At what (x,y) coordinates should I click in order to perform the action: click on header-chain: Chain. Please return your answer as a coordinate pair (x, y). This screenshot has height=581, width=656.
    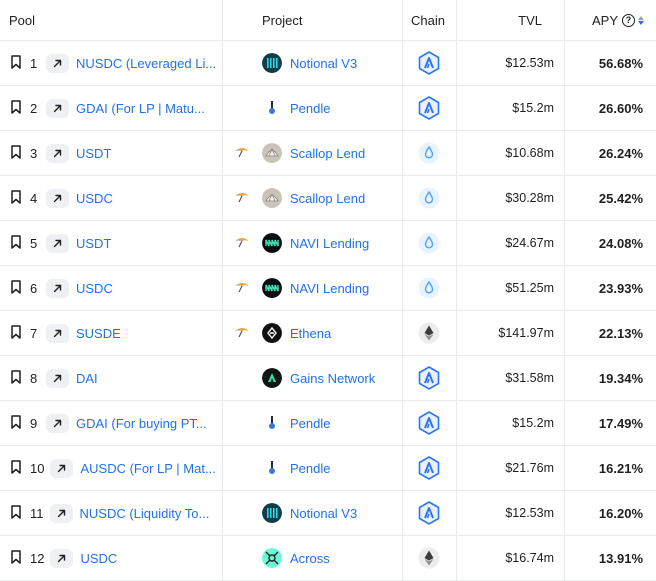
    Looking at the image, I should click on (428, 20).